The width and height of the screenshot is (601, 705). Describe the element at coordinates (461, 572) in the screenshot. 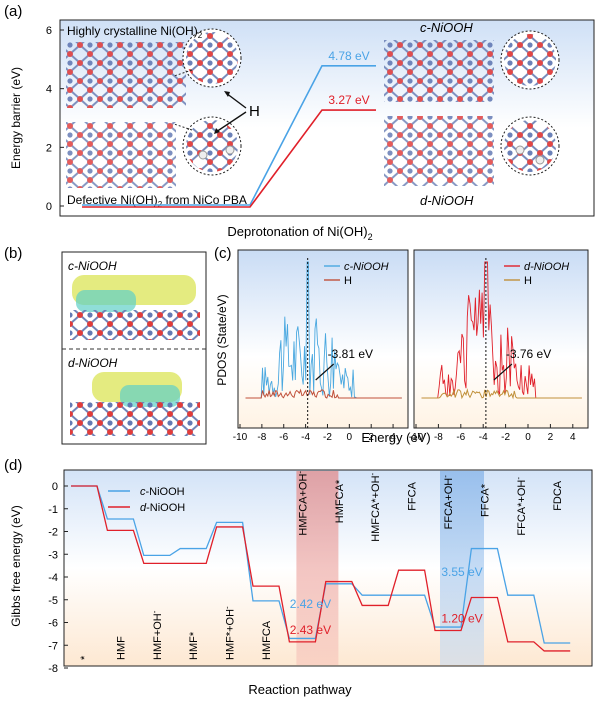

I see `energy-barrier-annotation: 3.55 eV` at that location.